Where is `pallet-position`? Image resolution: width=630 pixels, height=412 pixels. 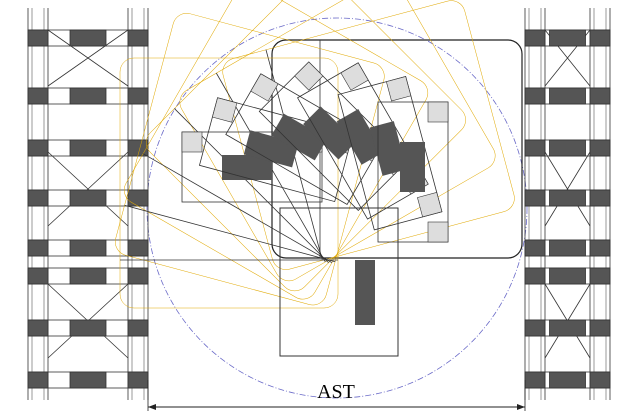 pallet-position is located at coordinates (413, 172).